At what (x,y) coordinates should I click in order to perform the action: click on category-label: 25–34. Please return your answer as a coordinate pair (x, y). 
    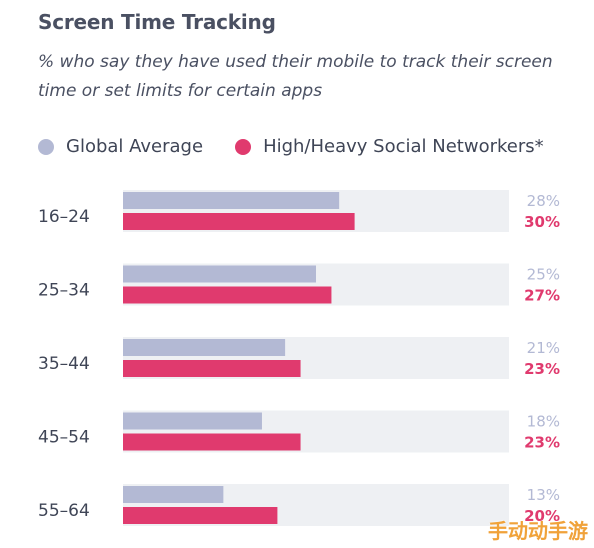
    Looking at the image, I should click on (64, 291).